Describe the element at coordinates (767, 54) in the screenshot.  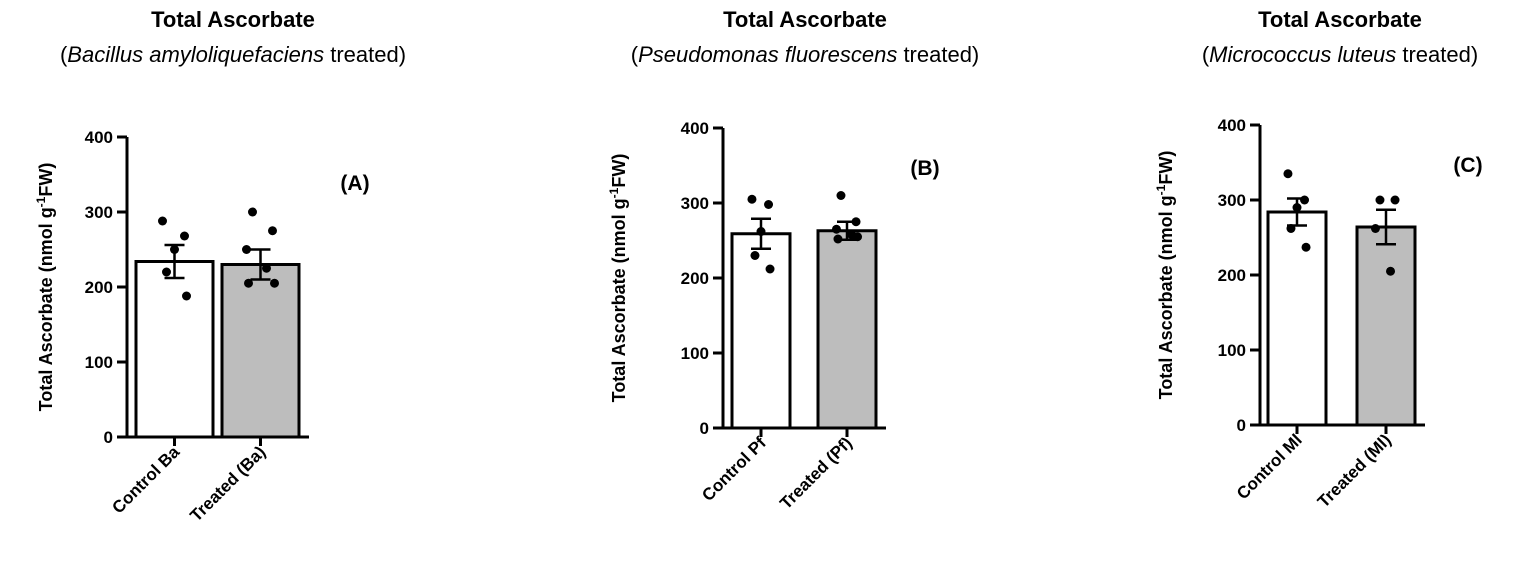
I see `subtitle-organism: Pseudomonas fluorescens` at that location.